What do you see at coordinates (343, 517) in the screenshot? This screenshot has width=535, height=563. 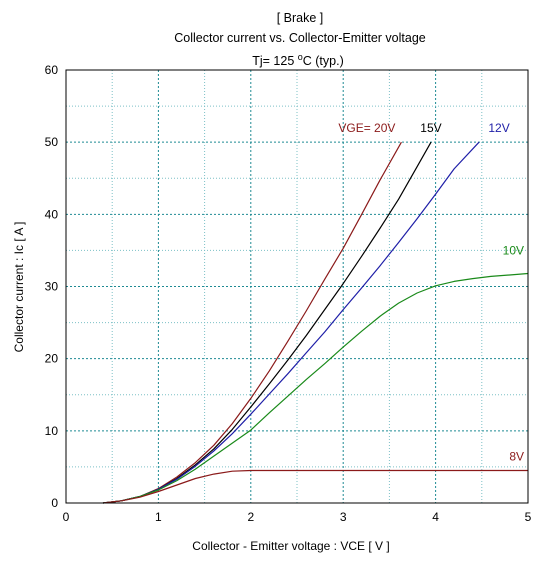 I see `x-tick-label: 3` at bounding box center [343, 517].